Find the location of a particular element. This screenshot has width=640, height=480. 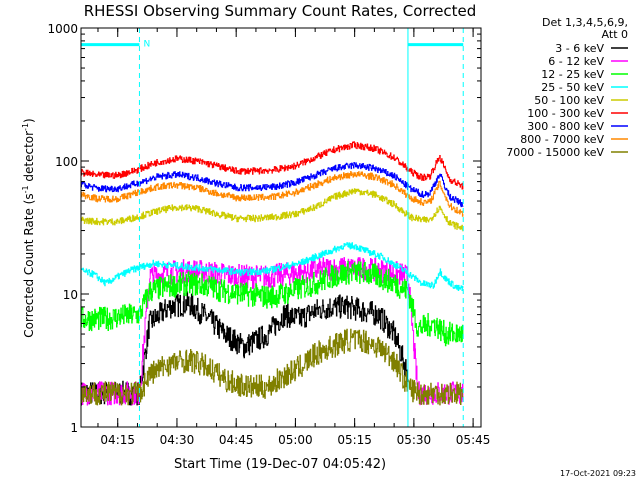

night-marker-label: N is located at coordinates (146, 45).